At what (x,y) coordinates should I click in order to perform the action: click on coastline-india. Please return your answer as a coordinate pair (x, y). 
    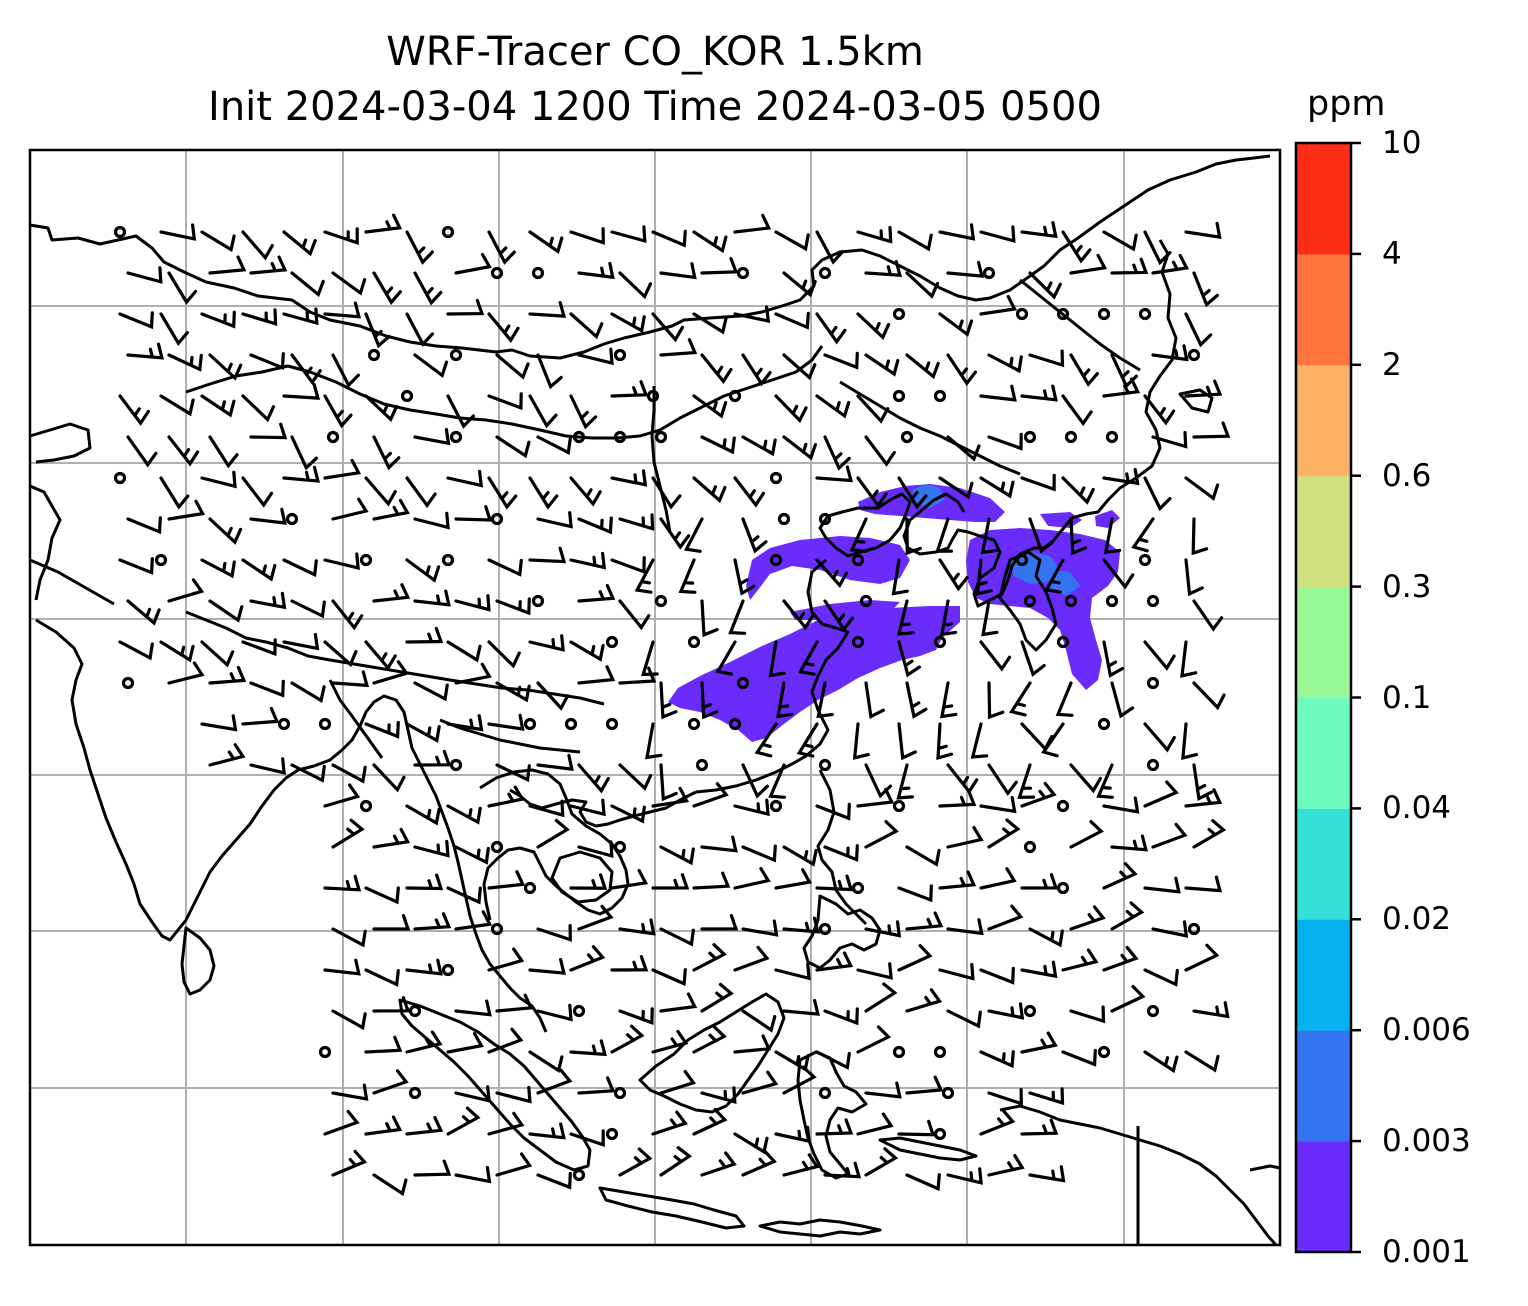
    Looking at the image, I should click on (175, 780).